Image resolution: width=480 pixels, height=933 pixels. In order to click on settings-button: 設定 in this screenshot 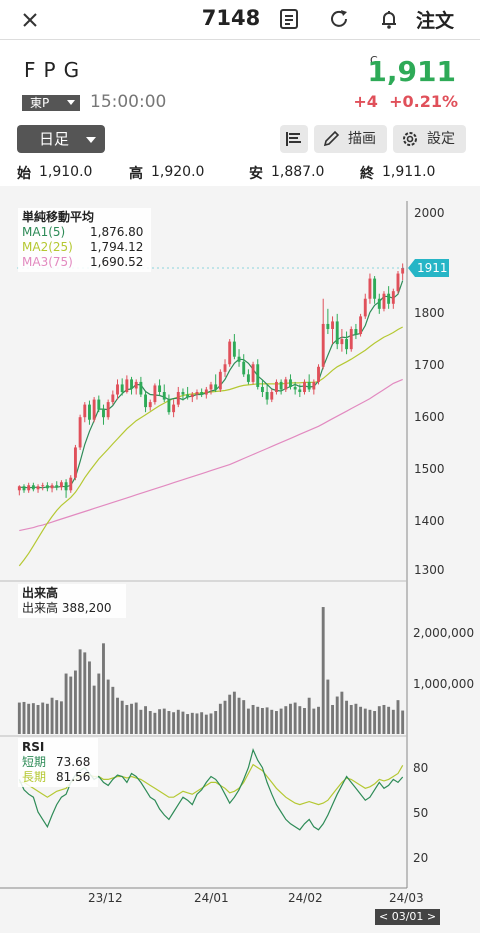, I will do `click(429, 139)`.